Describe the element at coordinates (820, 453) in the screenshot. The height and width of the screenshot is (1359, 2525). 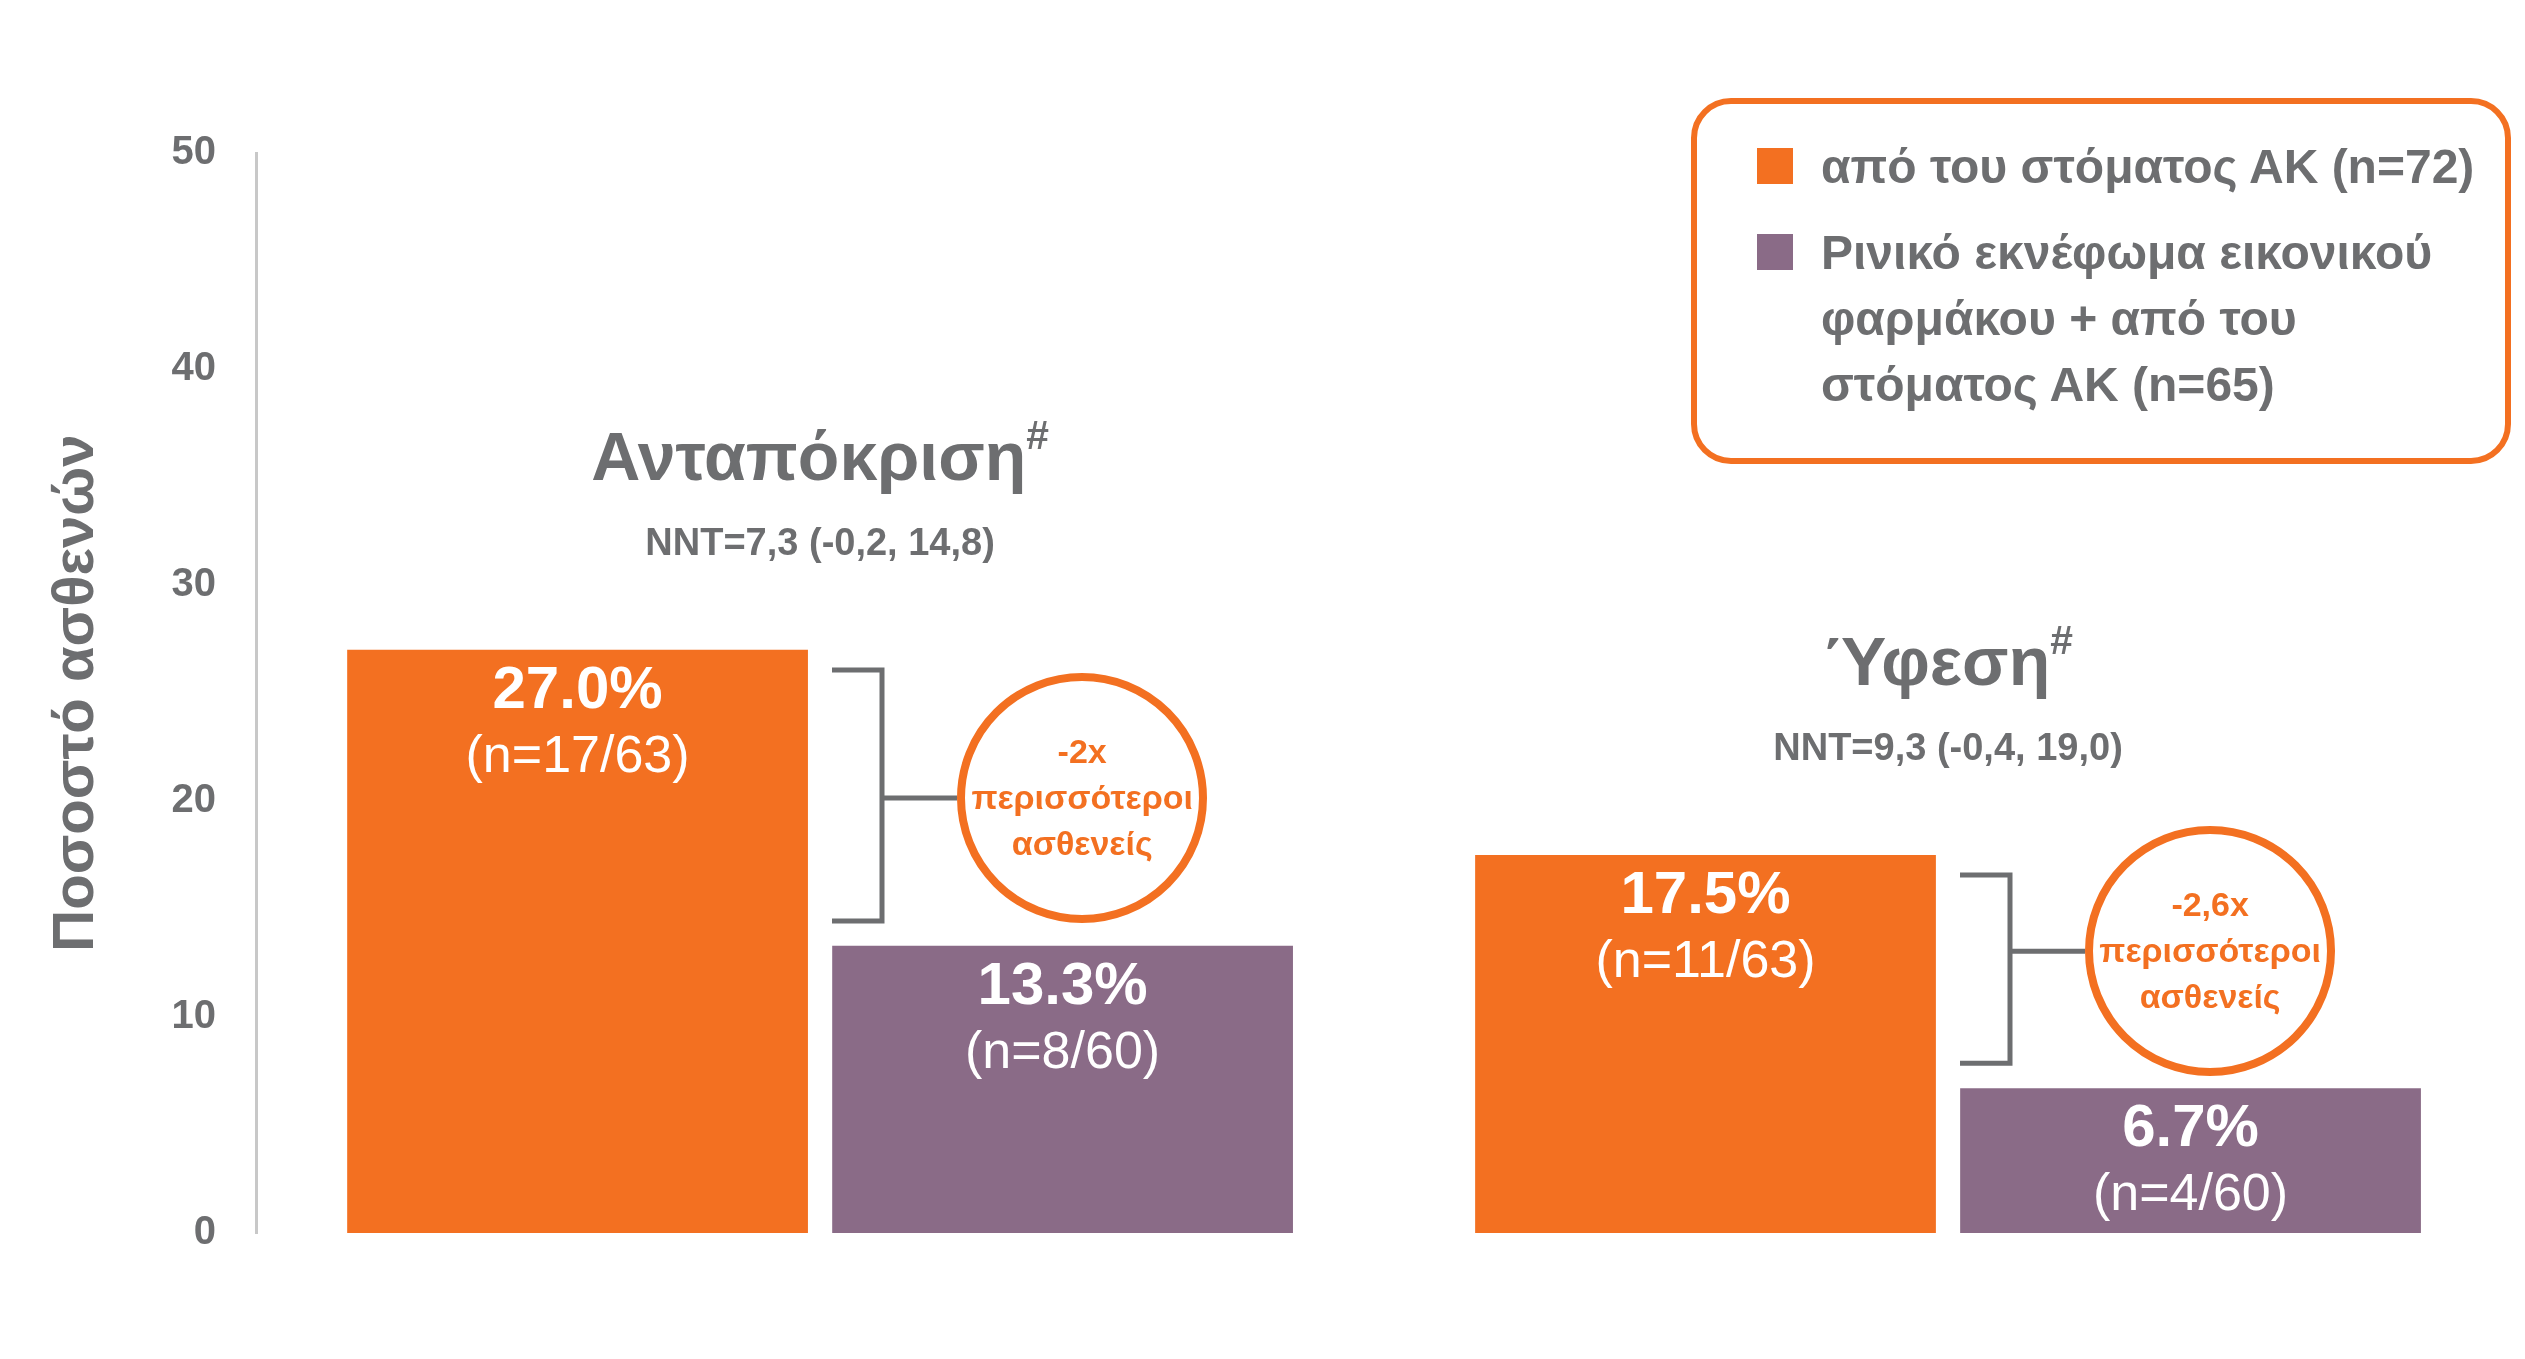
I see `x-tick-label: Ανταπόκριση#` at that location.